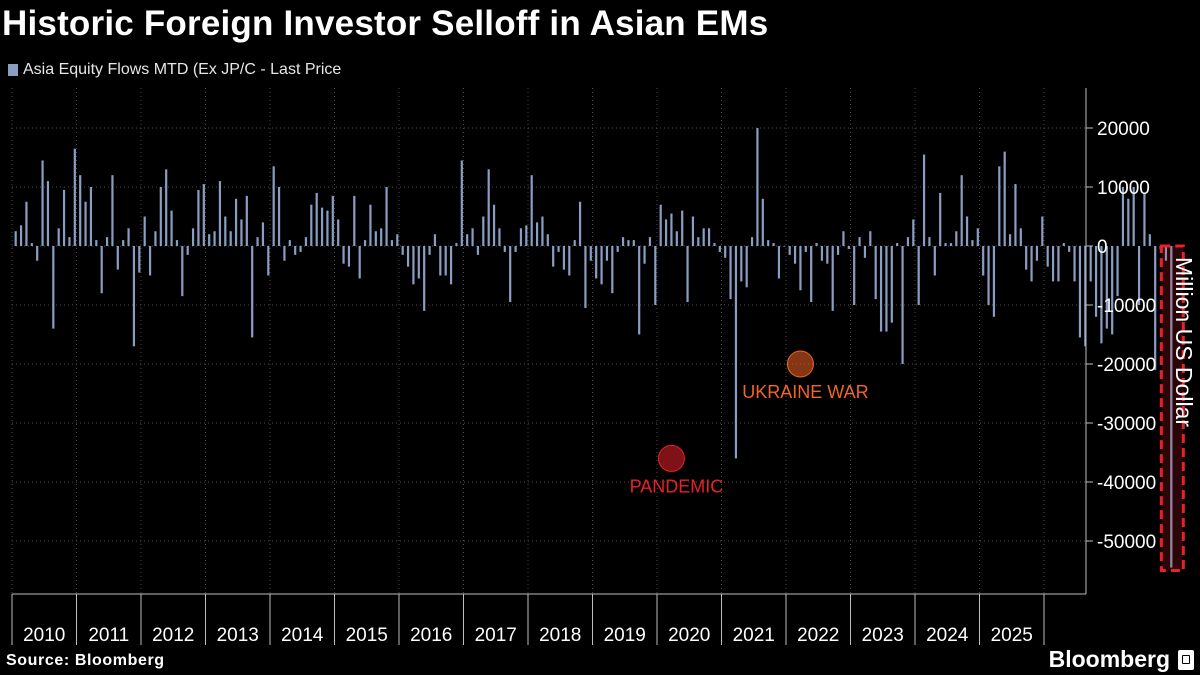  Describe the element at coordinates (689, 635) in the screenshot. I see `x-tick-label: 2020` at that location.